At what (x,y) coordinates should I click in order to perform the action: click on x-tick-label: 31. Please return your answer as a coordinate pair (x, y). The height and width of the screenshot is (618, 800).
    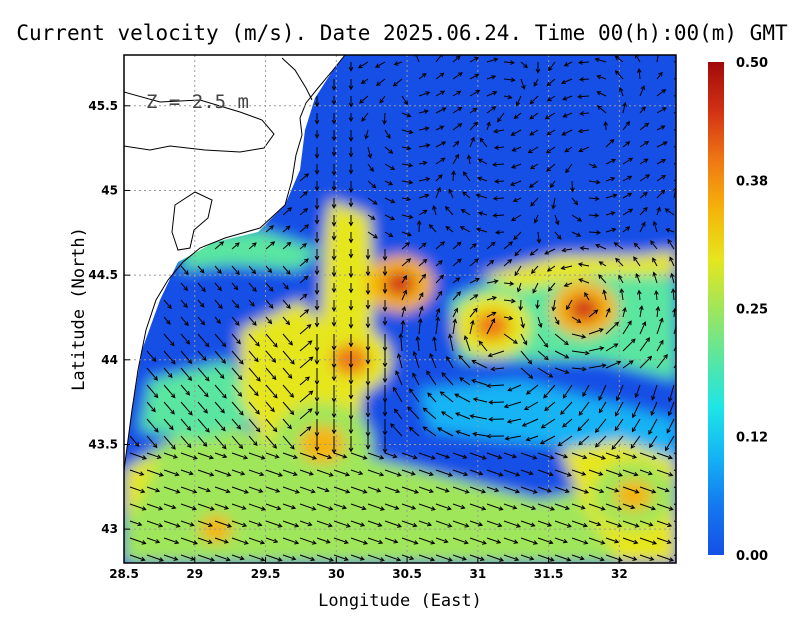
    Looking at the image, I should click on (477, 574).